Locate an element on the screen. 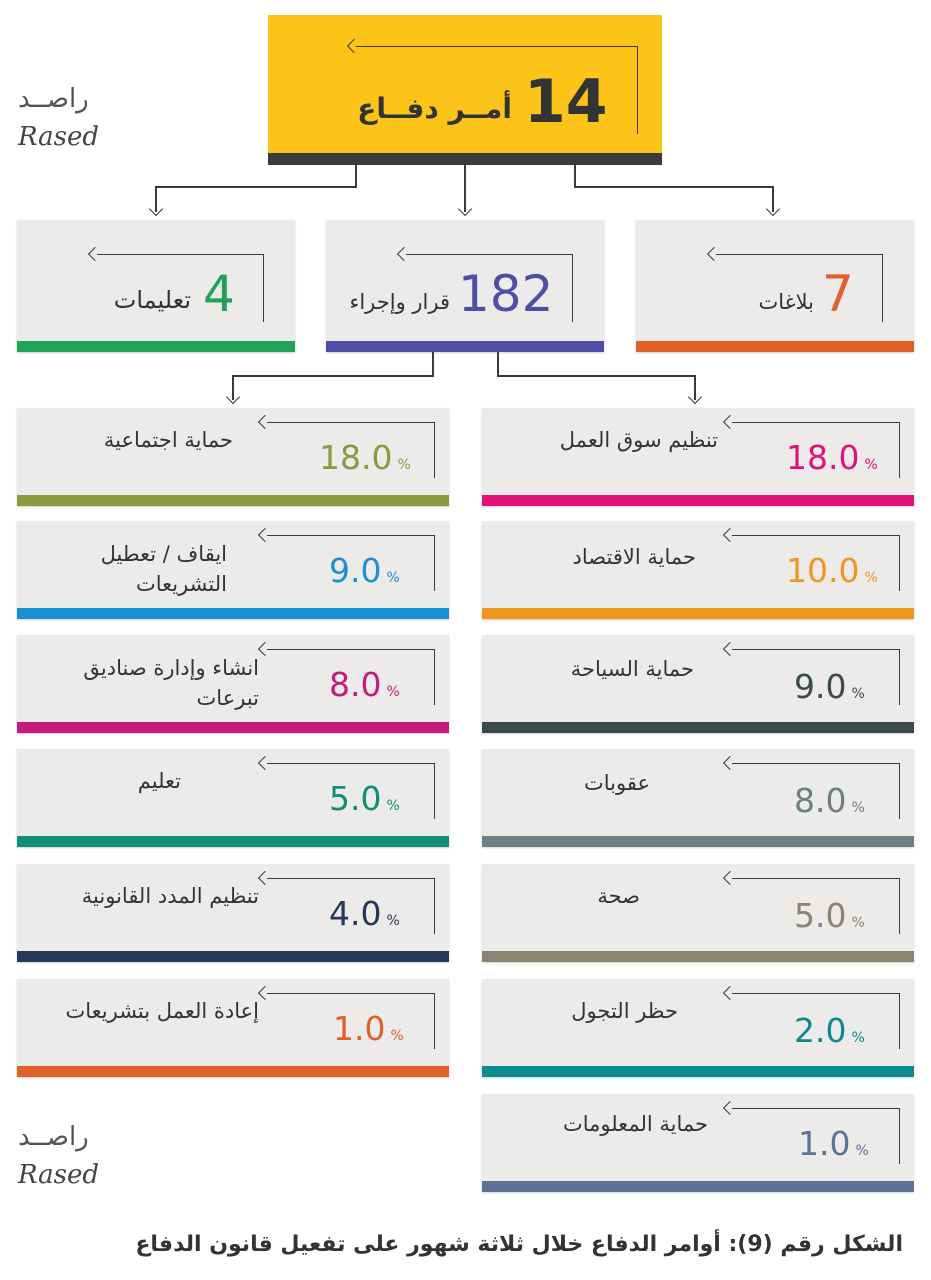 This screenshot has width=931, height=1280. category-card: عقوبات 8.0% is located at coordinates (698, 798).